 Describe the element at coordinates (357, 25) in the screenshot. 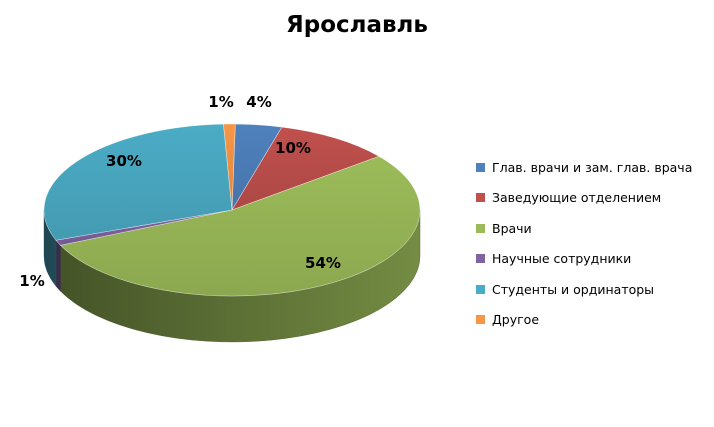

I see `chart-title: Ярославль` at that location.